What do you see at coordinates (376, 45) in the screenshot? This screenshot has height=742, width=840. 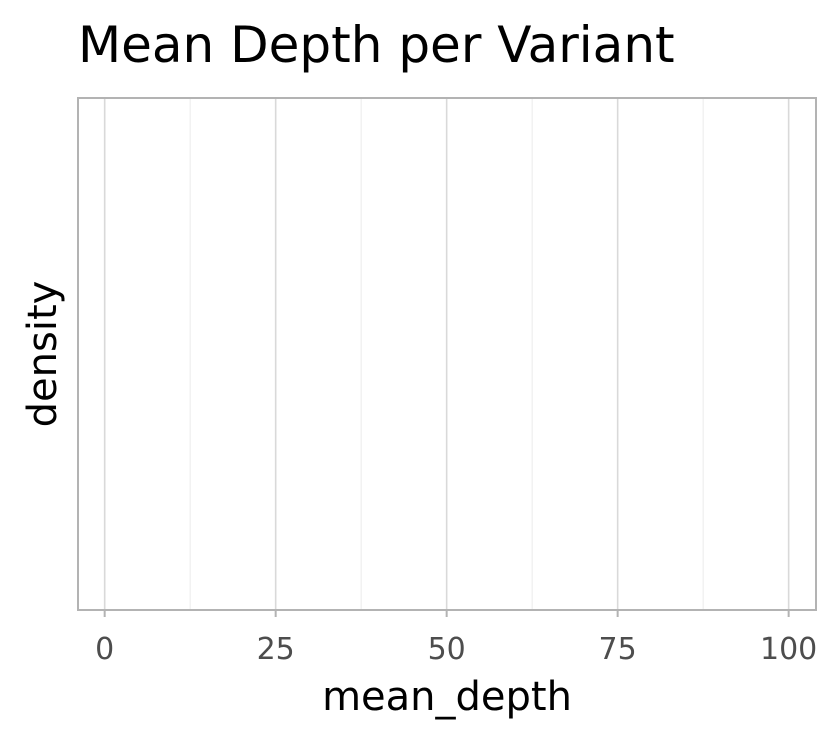 I see `chart-title: Mean Depth per Variant` at bounding box center [376, 45].